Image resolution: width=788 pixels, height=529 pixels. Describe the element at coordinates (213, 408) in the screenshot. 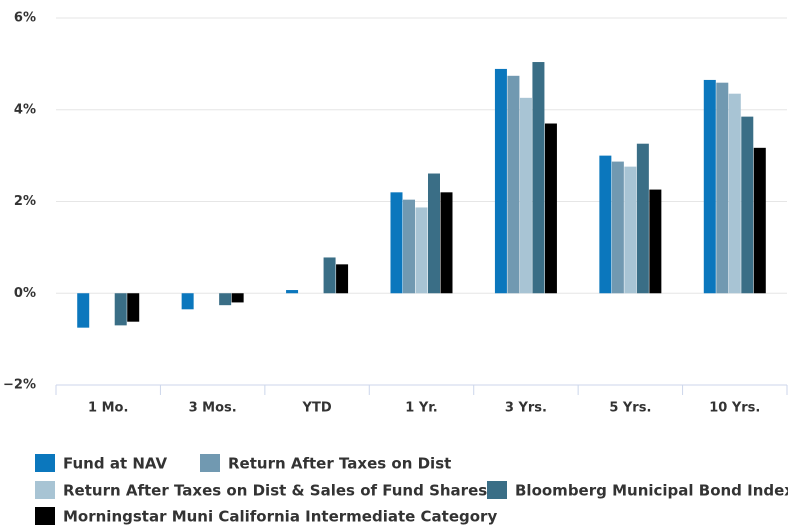

I see `x-tick-label: 3 Mos.` at that location.